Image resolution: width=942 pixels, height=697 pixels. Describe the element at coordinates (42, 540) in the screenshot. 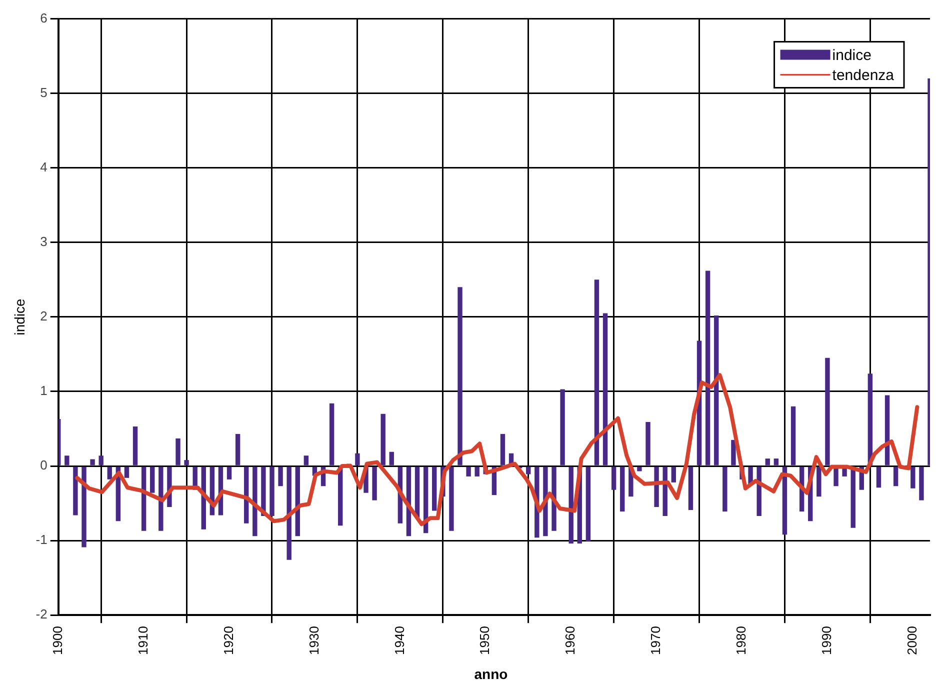

I see `y-tick-label: -1` at that location.